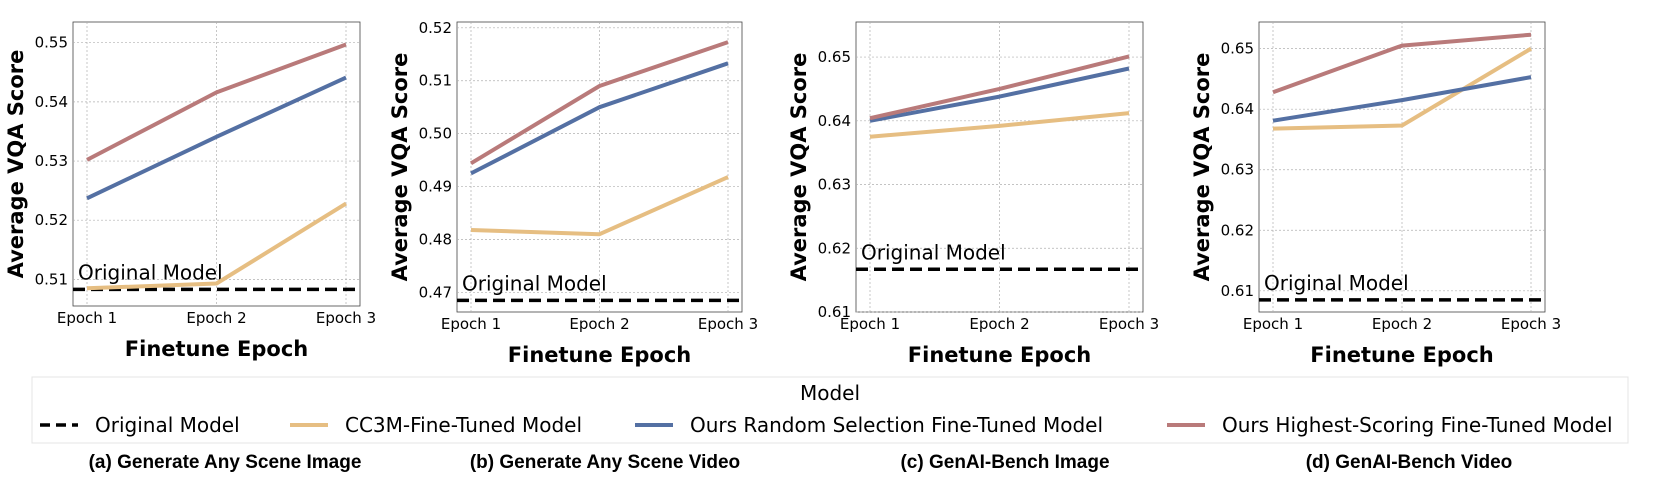 The height and width of the screenshot is (489, 1661). What do you see at coordinates (435, 187) in the screenshot?
I see `y-tick-label: 0.49` at bounding box center [435, 187].